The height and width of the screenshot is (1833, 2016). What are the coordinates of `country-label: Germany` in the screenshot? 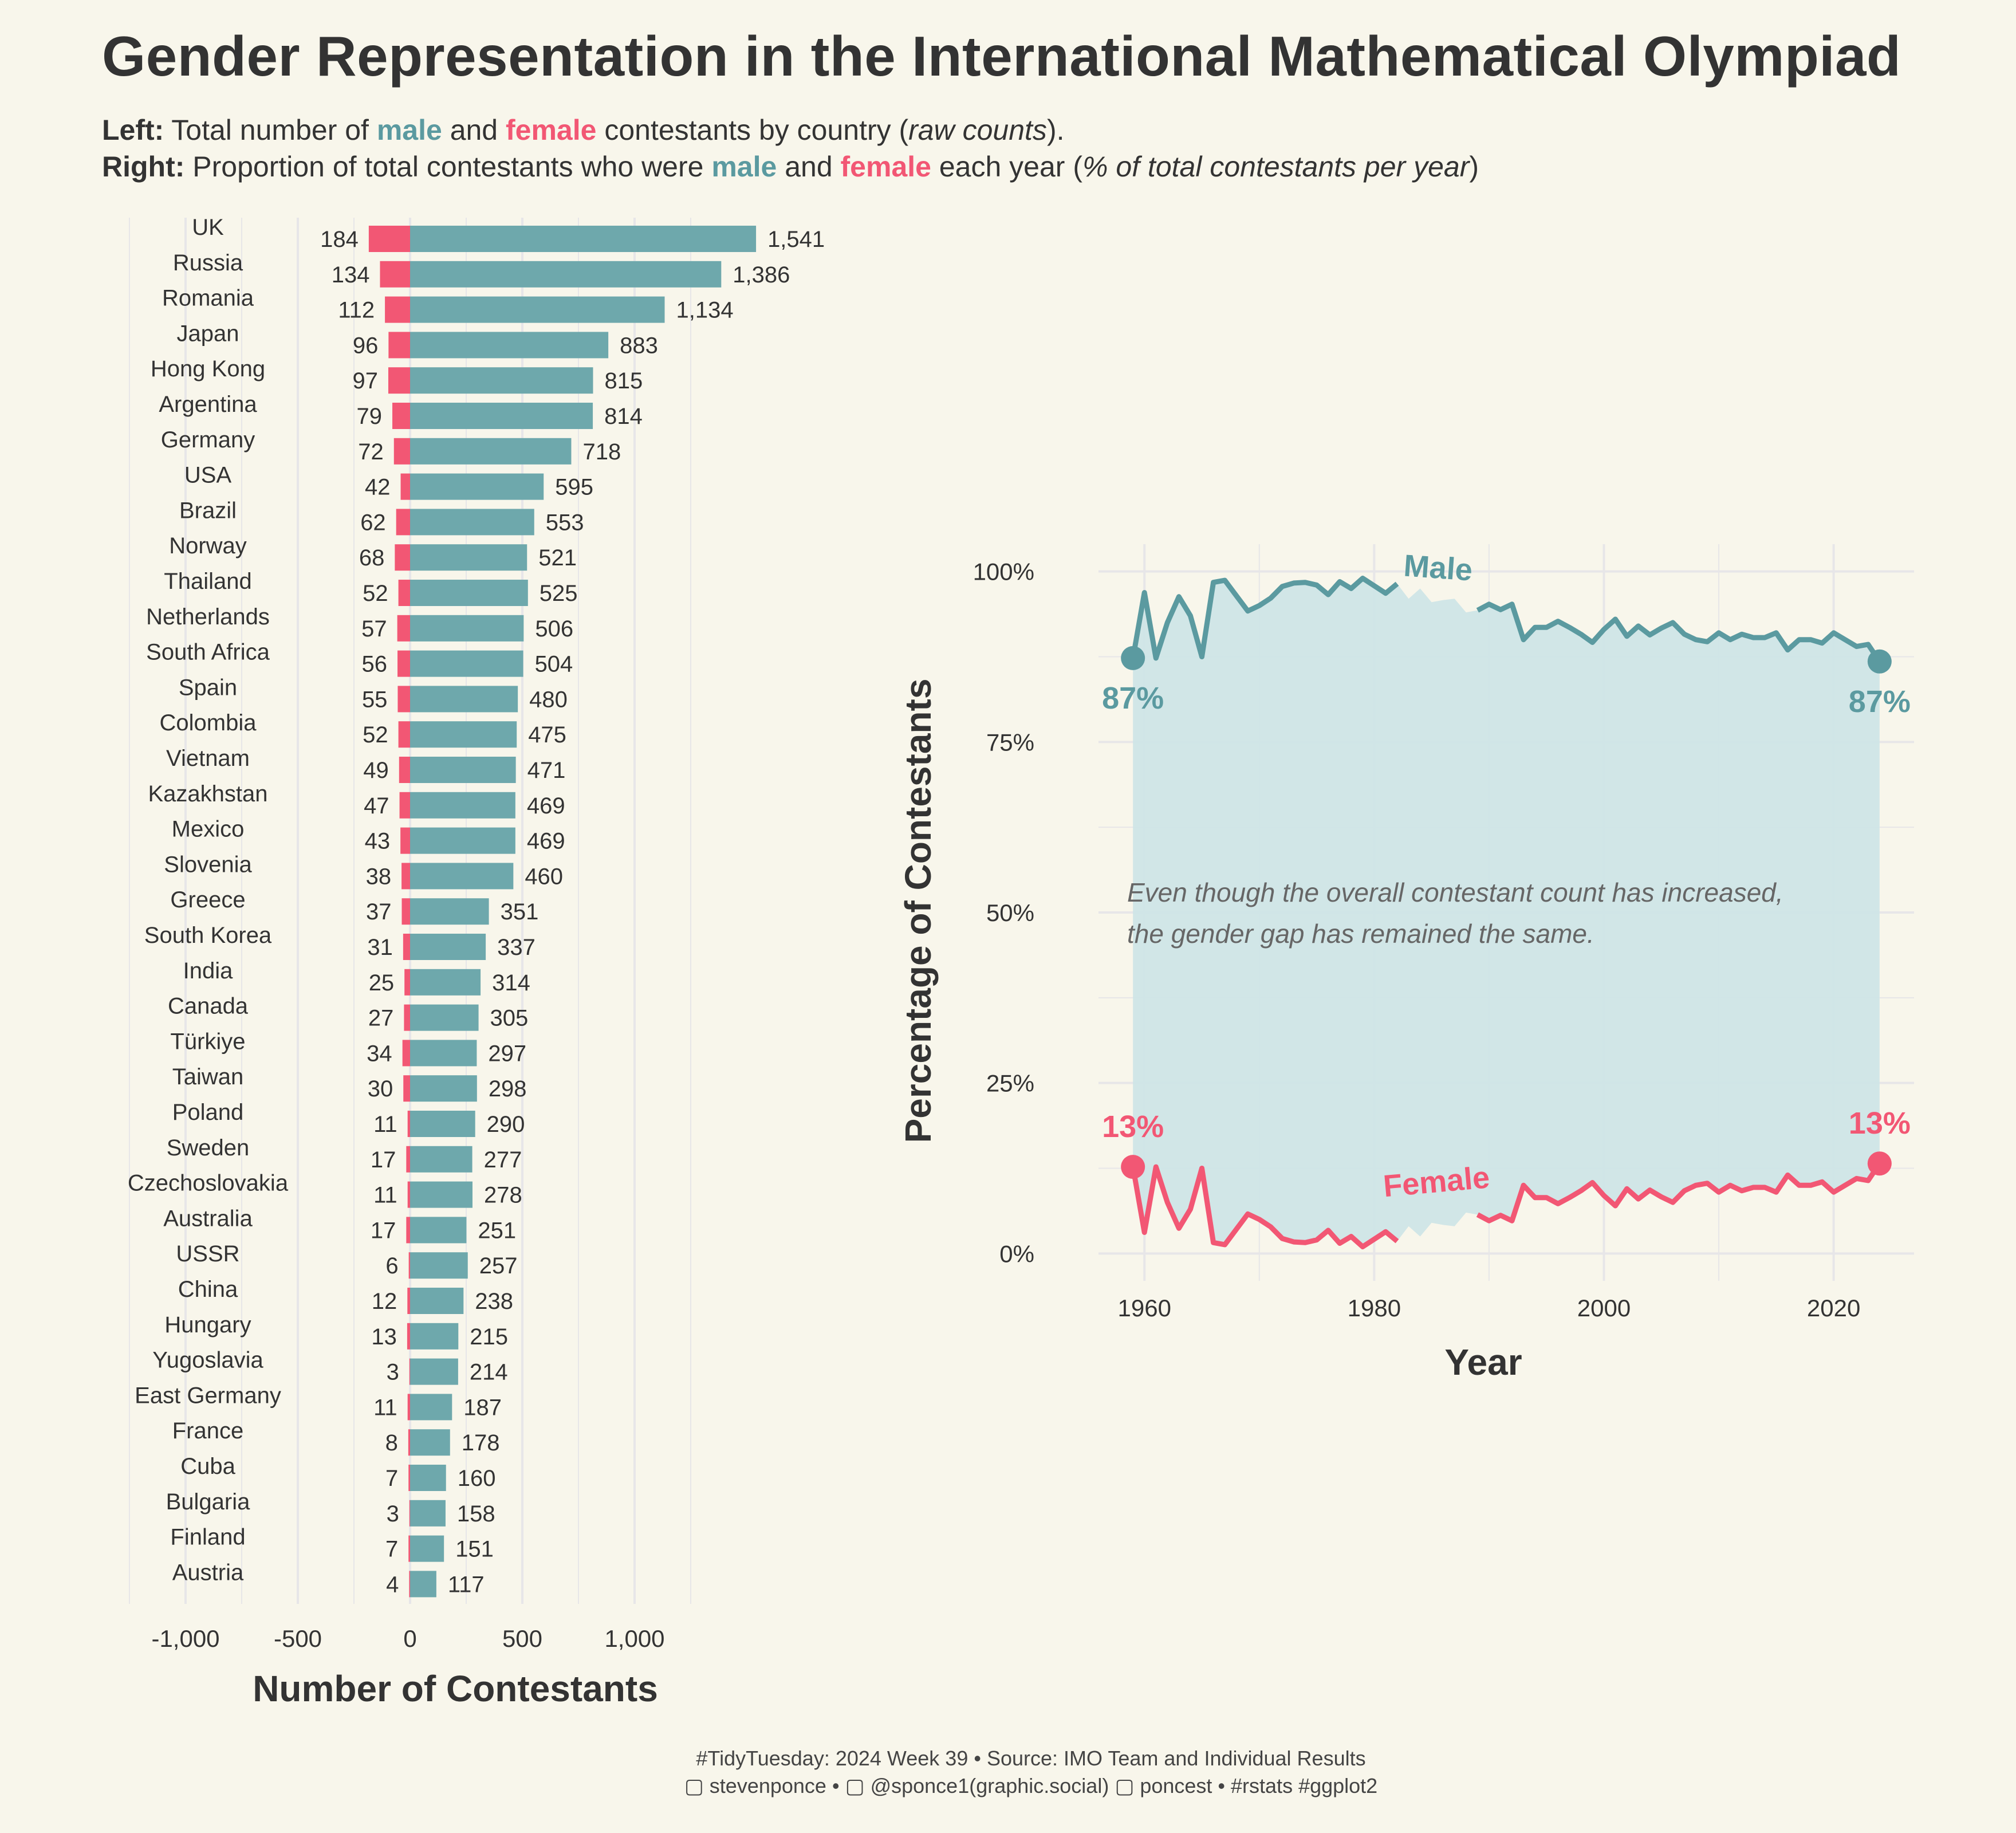 It's located at (208, 440).